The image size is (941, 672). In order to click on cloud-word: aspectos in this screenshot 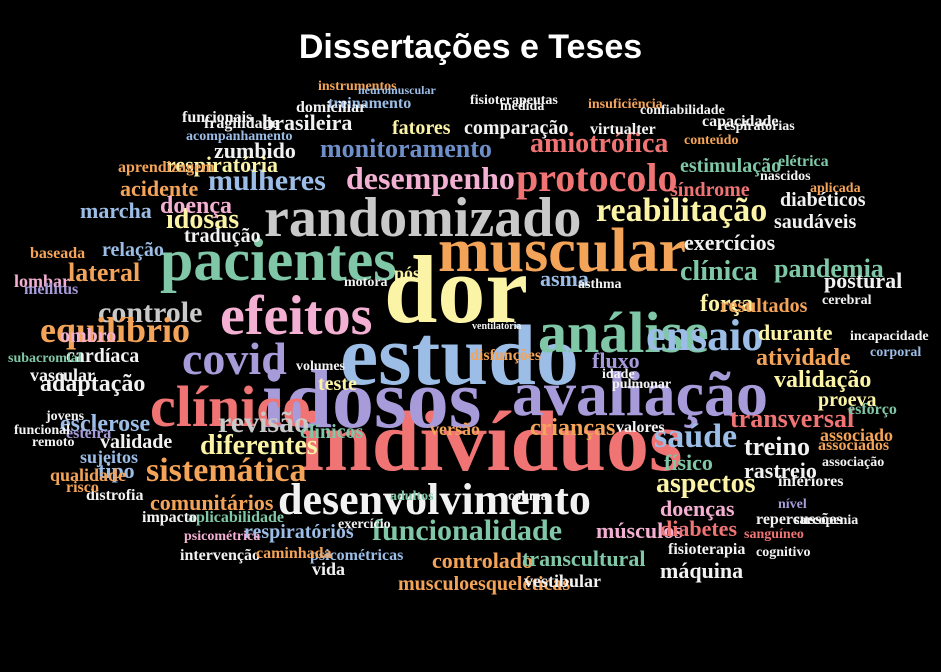, I will do `click(706, 483)`.